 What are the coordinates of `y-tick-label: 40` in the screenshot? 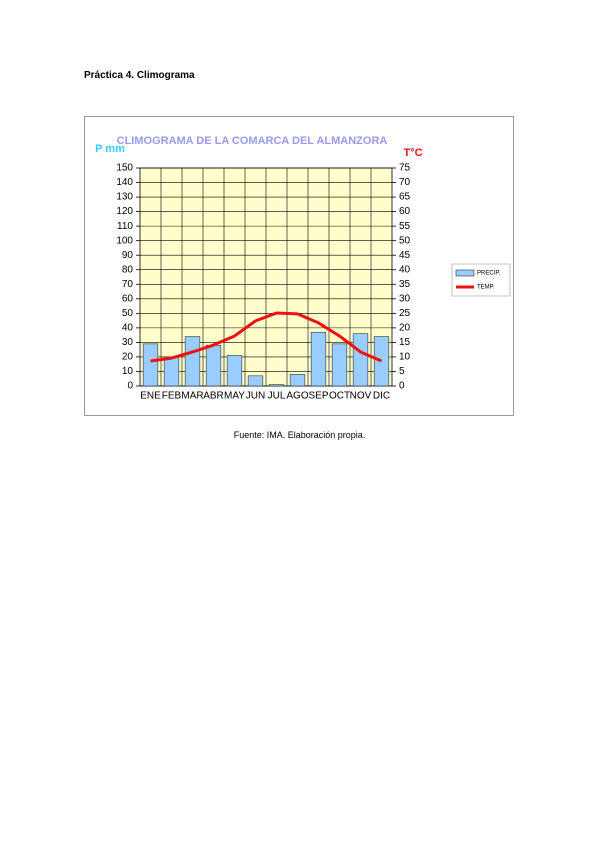 It's located at (128, 328).